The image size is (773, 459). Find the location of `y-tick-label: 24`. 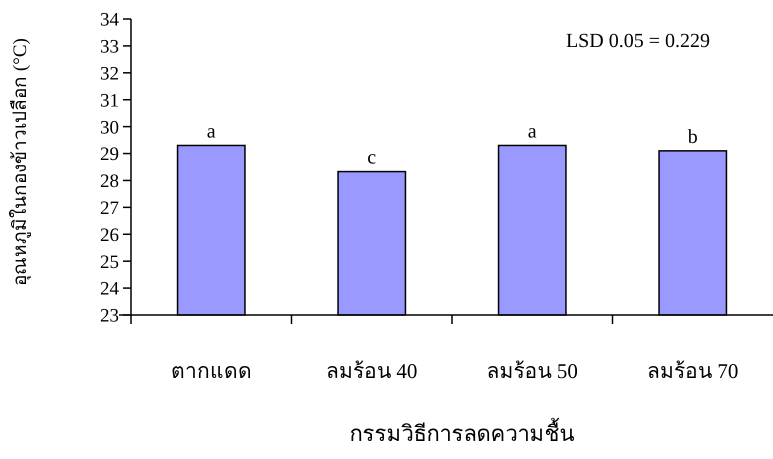

y-tick-label: 24 is located at coordinates (110, 289).